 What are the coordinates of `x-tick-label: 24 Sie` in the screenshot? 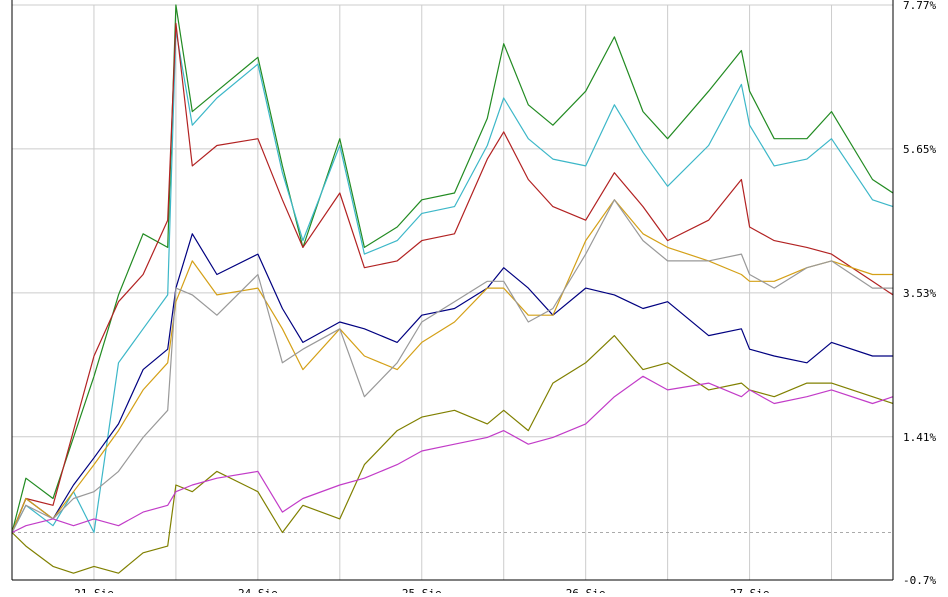 It's located at (258, 590).